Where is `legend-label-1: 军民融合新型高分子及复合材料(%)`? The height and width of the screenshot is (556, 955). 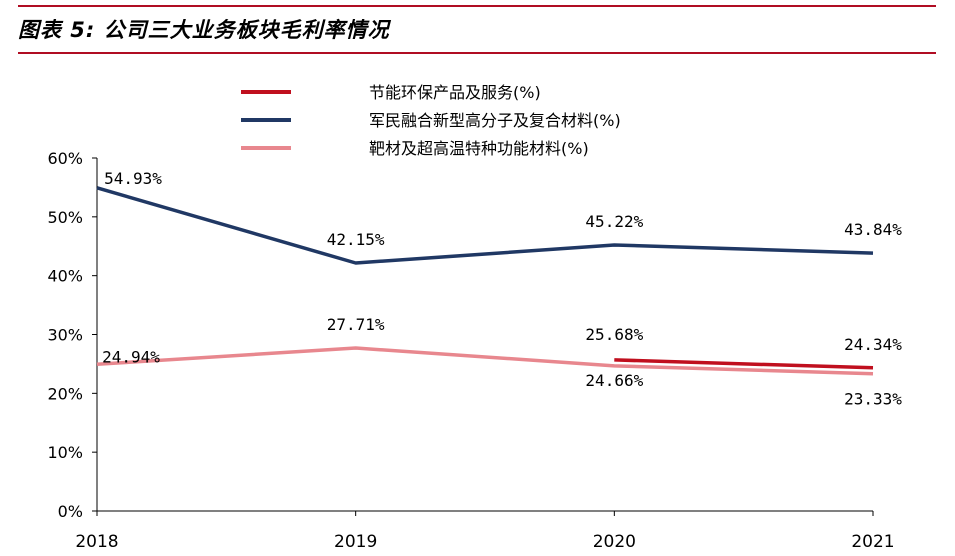
legend-label-1: 军民融合新型高分子及复合材料(%) is located at coordinates (495, 120).